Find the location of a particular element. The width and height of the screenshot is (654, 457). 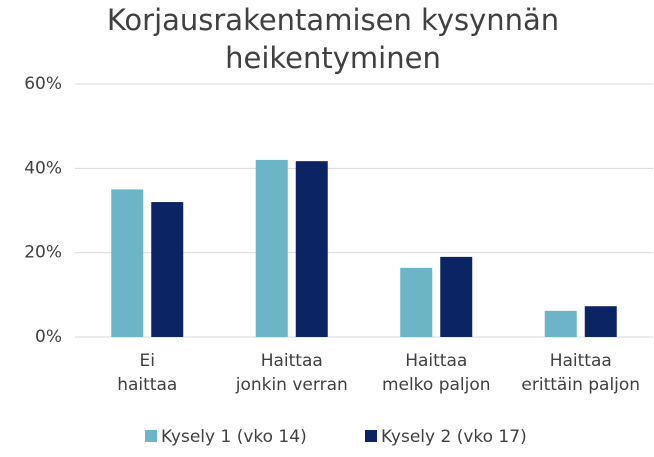

x-tick-label: Ei haittaa is located at coordinates (147, 373).